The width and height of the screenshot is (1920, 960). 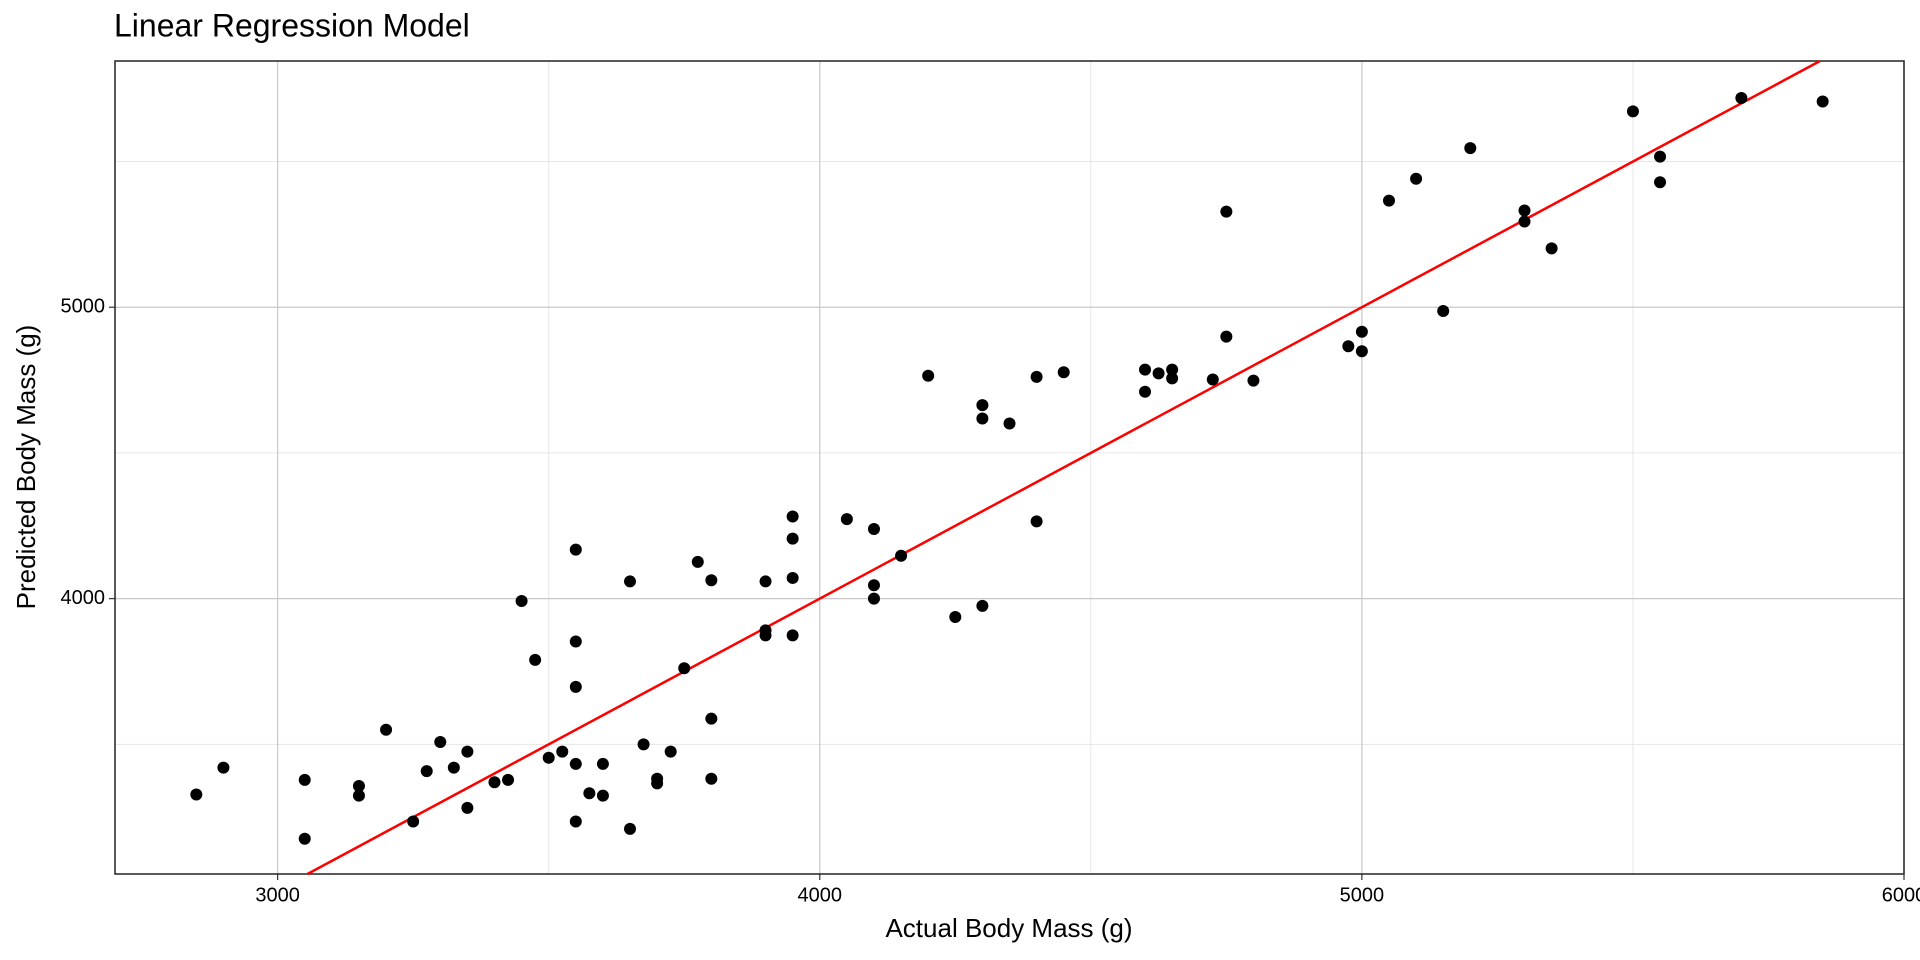 What do you see at coordinates (1901, 895) in the screenshot?
I see `x-tick-label: 6000` at bounding box center [1901, 895].